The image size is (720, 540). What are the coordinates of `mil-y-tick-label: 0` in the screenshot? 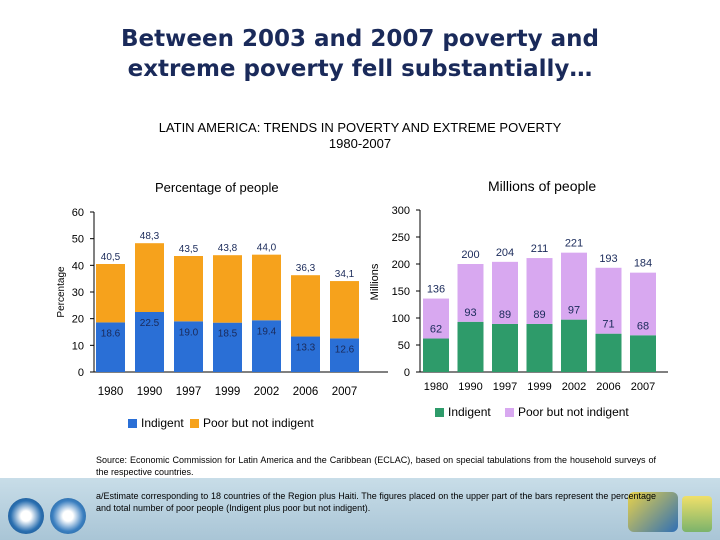 It's located at (407, 373).